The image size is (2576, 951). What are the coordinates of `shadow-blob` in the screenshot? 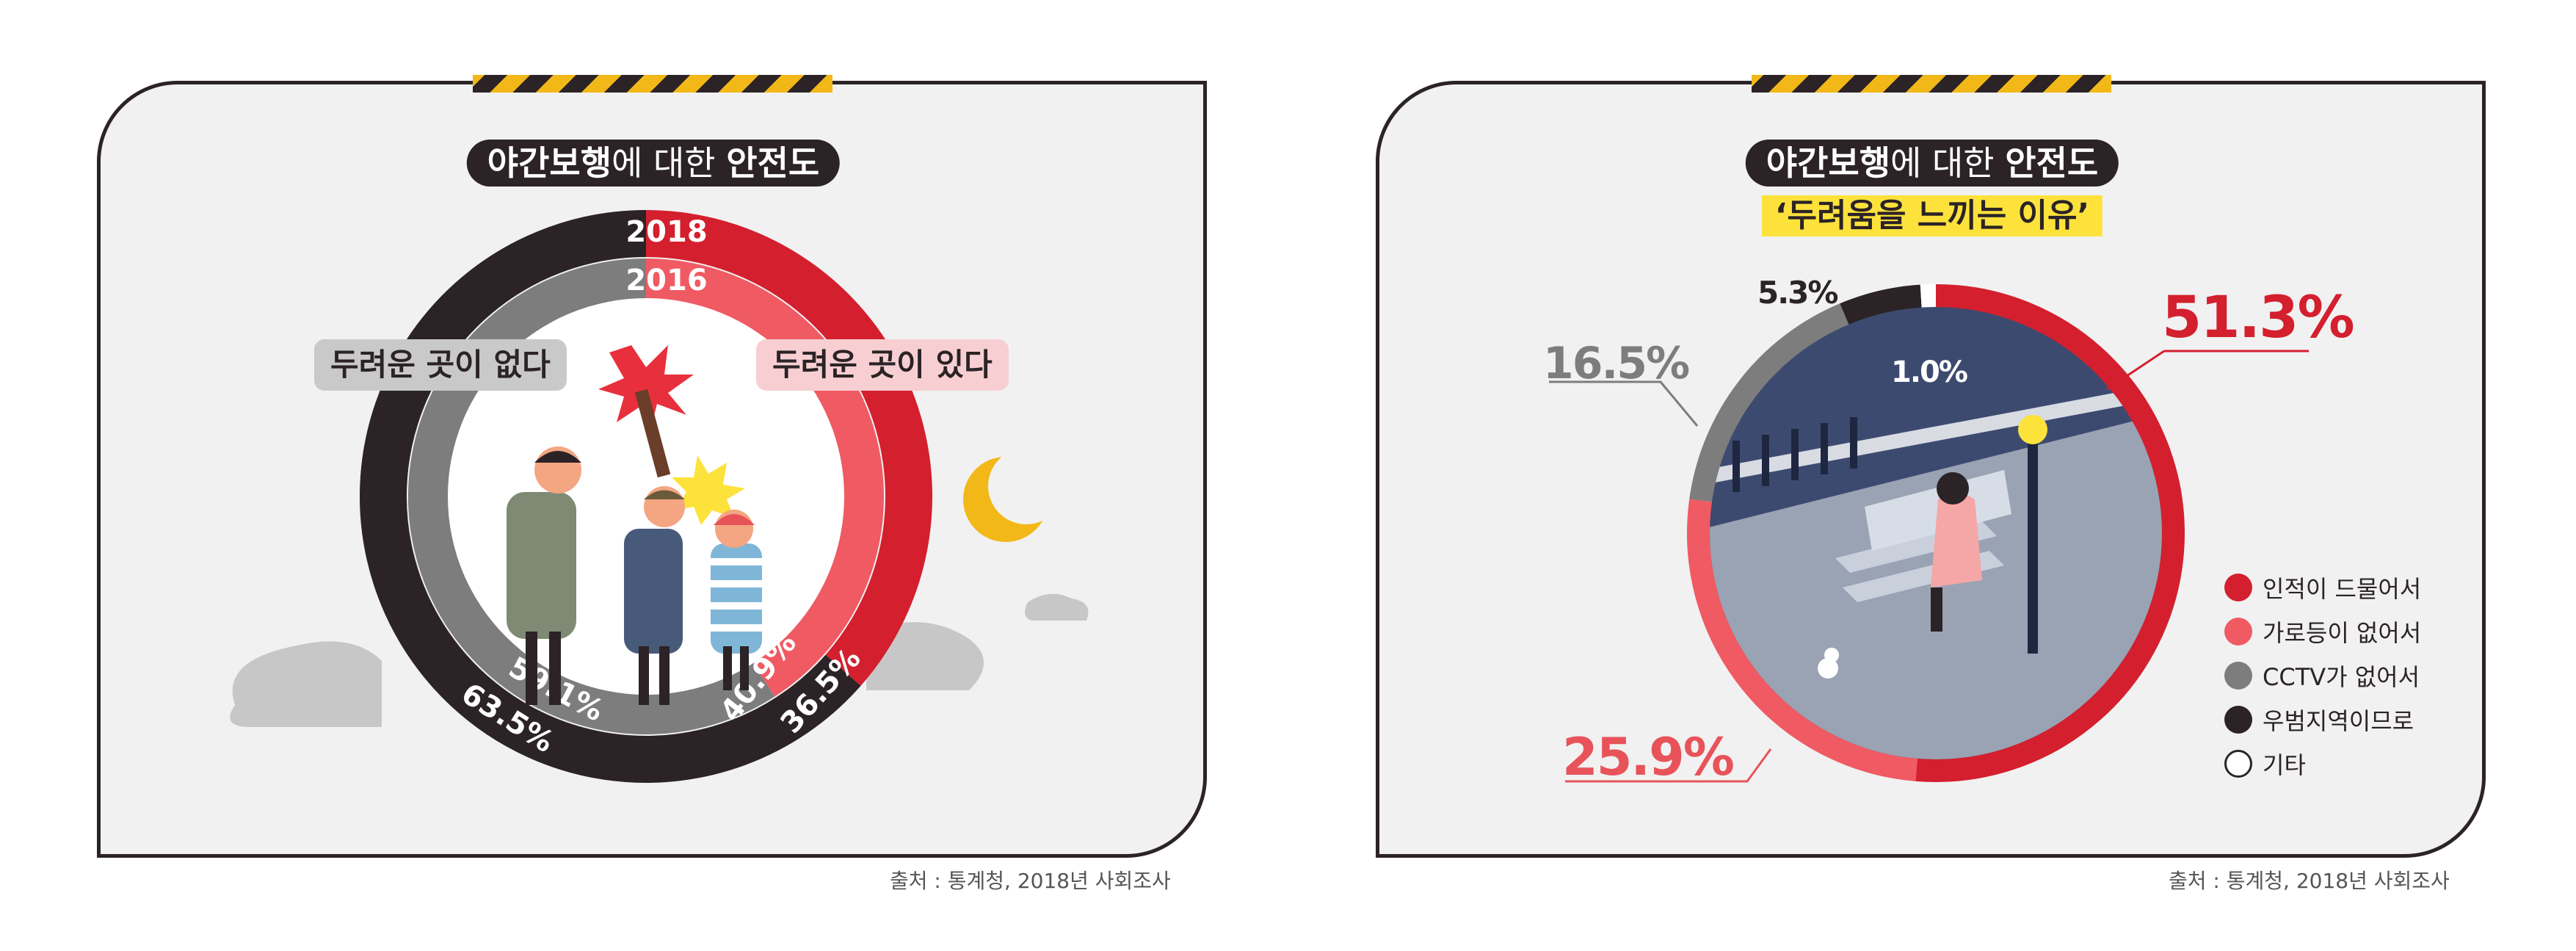 It's located at (306, 684).